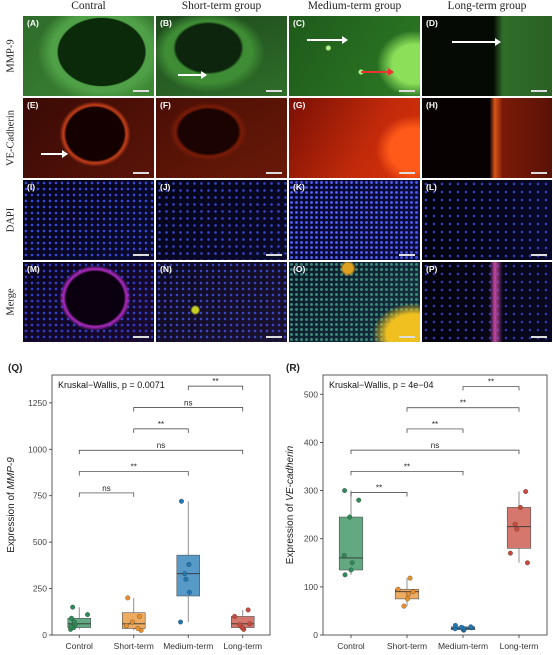 The image size is (553, 655). What do you see at coordinates (37, 403) in the screenshot?
I see `y-tick-label: 1250` at bounding box center [37, 403].